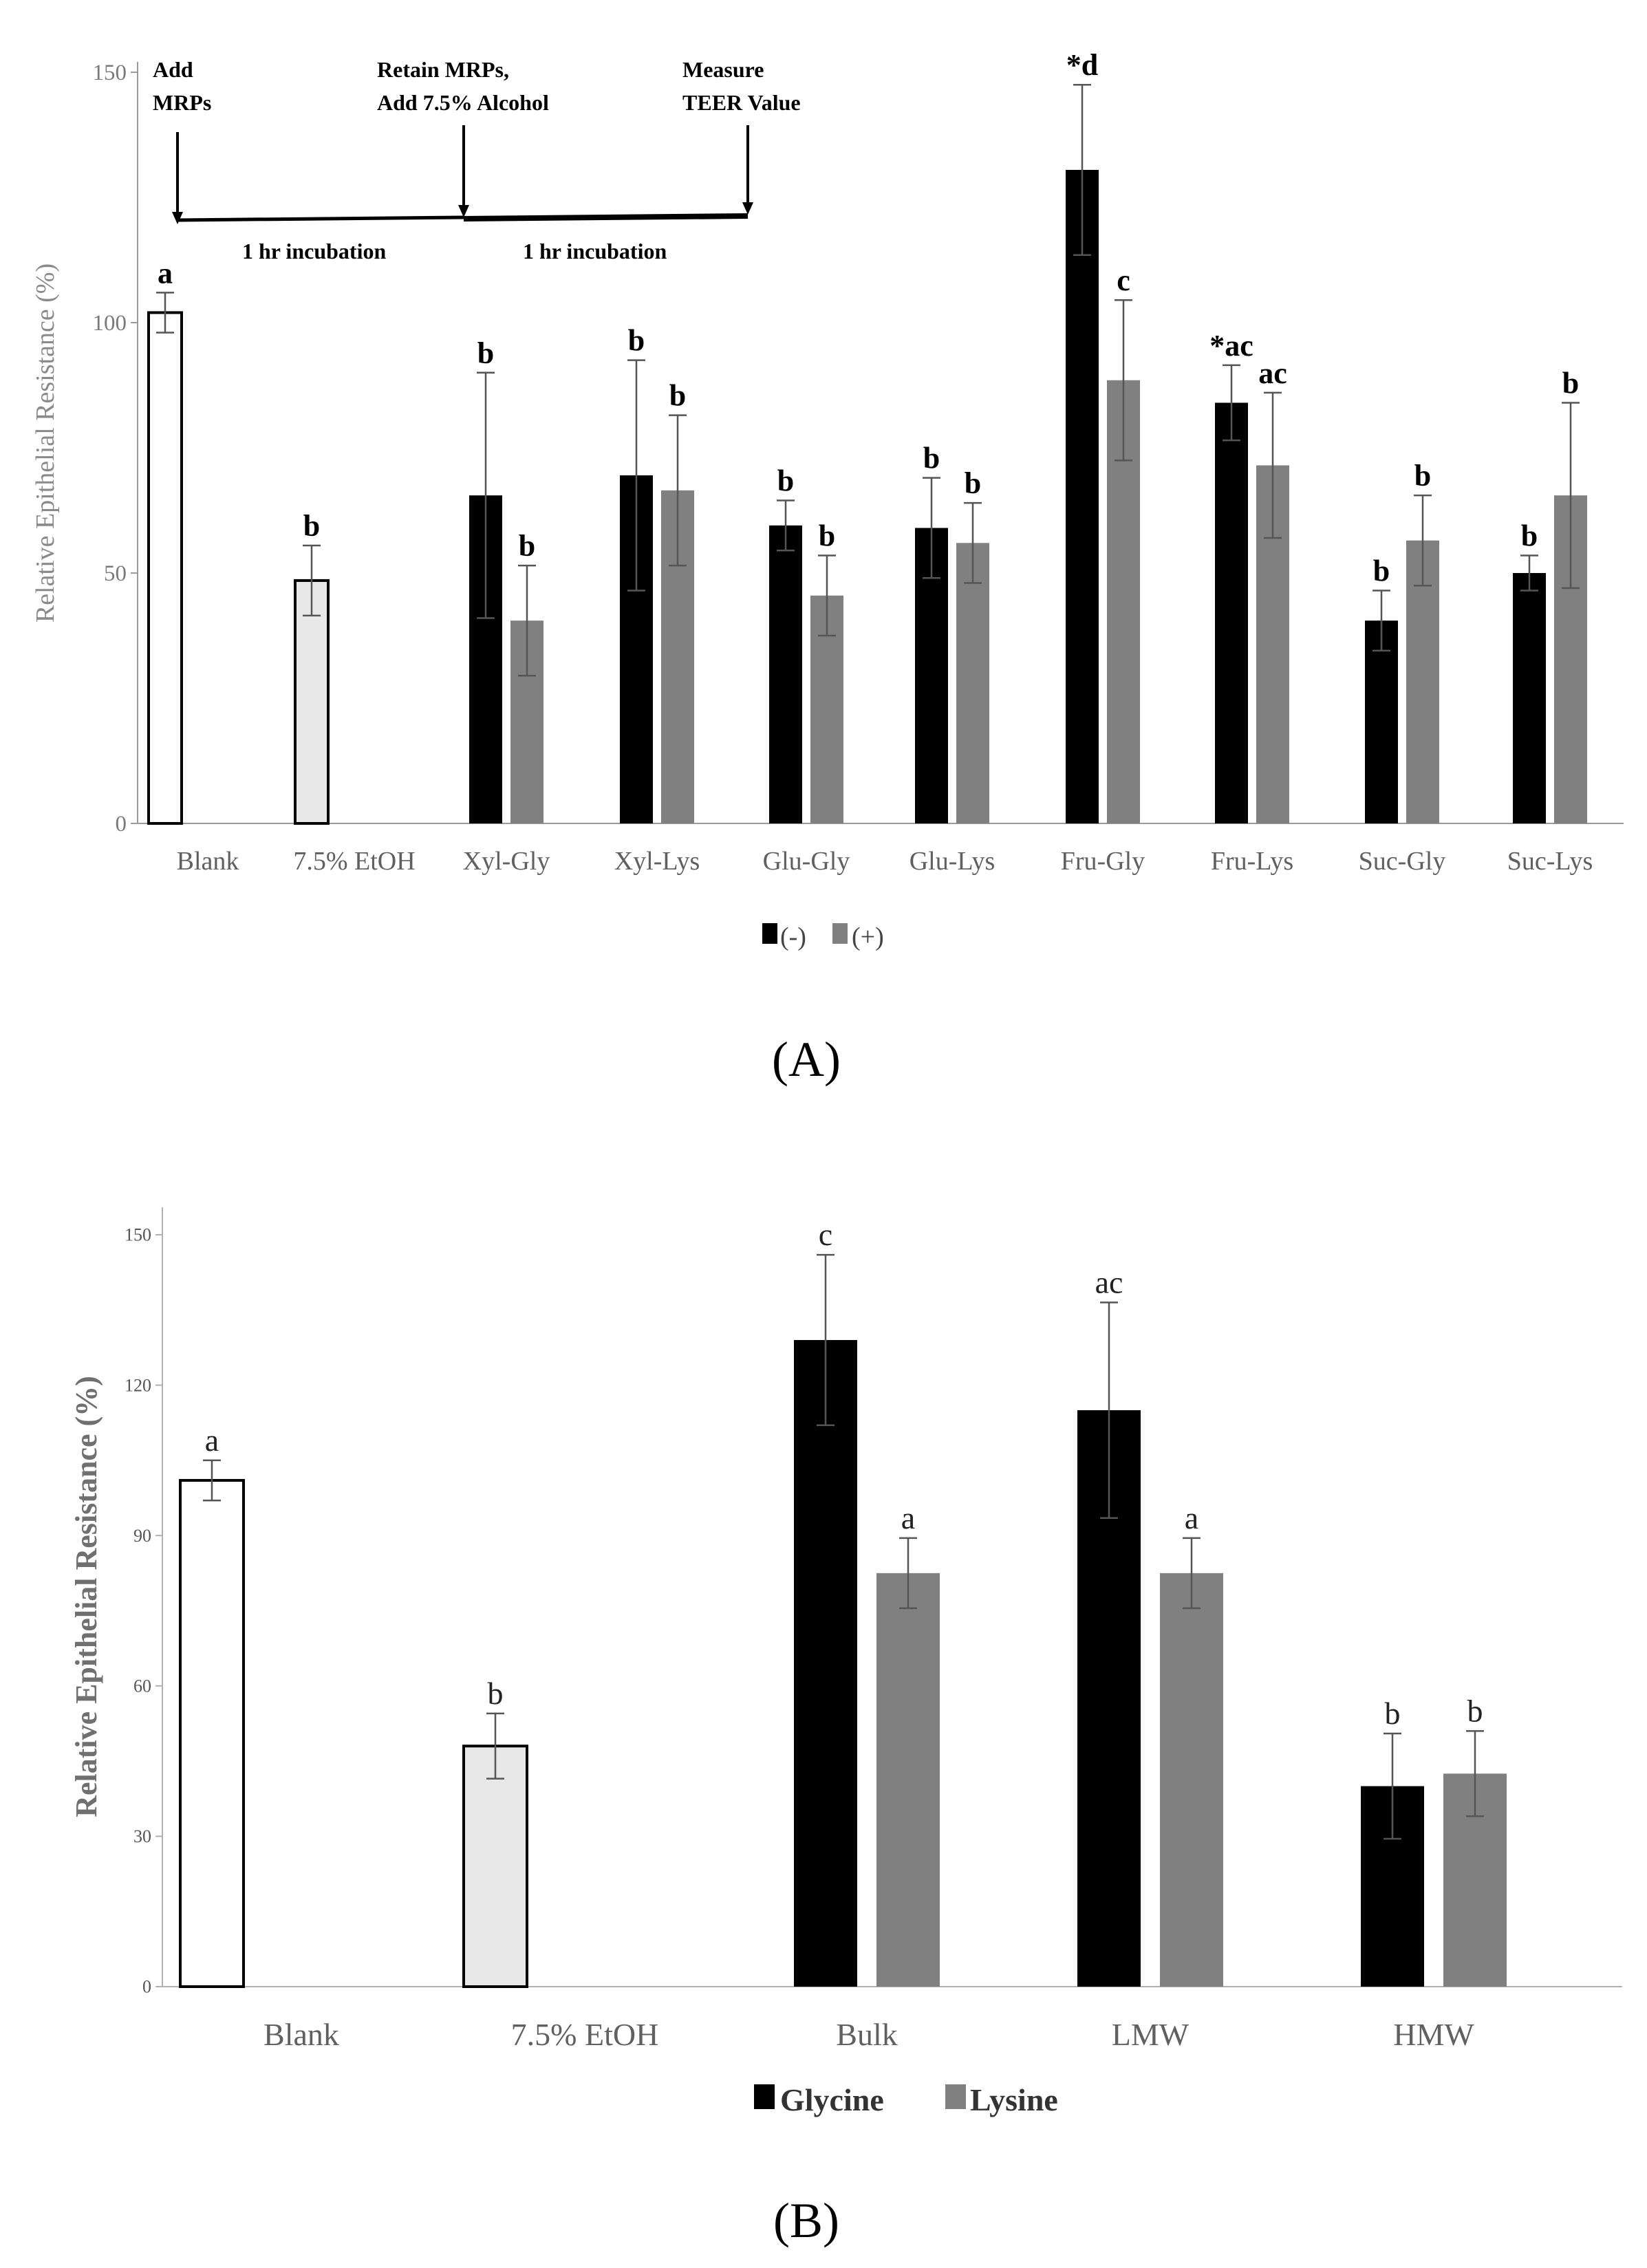 The height and width of the screenshot is (2268, 1647). I want to click on legend-label-minus: (-), so click(793, 936).